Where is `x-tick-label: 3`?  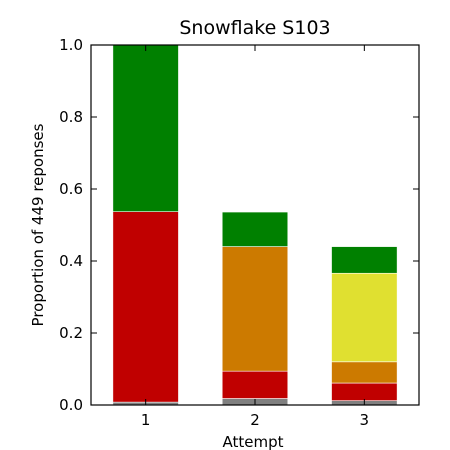
x-tick-label: 3 is located at coordinates (365, 420).